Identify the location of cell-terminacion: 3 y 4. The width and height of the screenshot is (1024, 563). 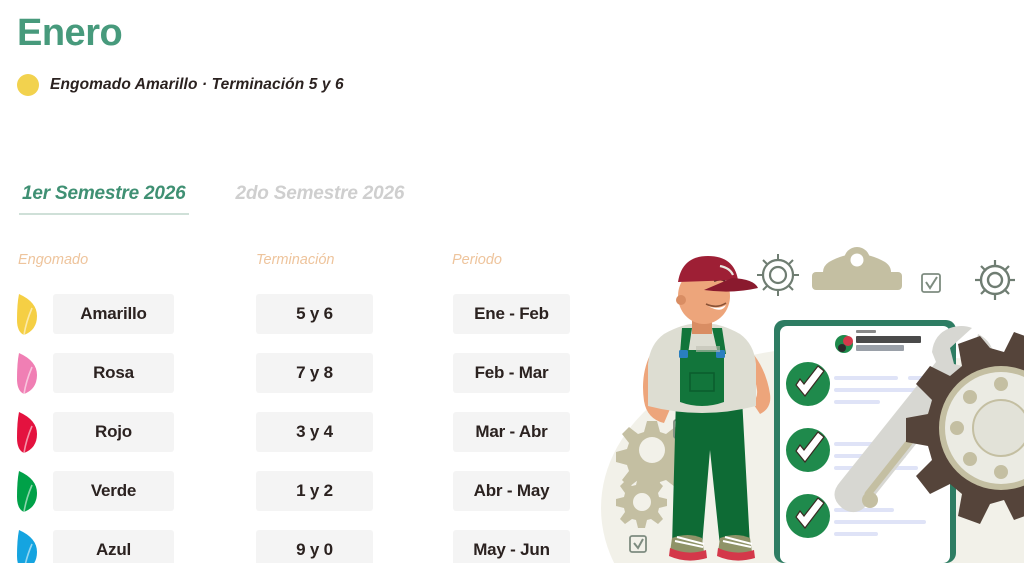
(314, 432).